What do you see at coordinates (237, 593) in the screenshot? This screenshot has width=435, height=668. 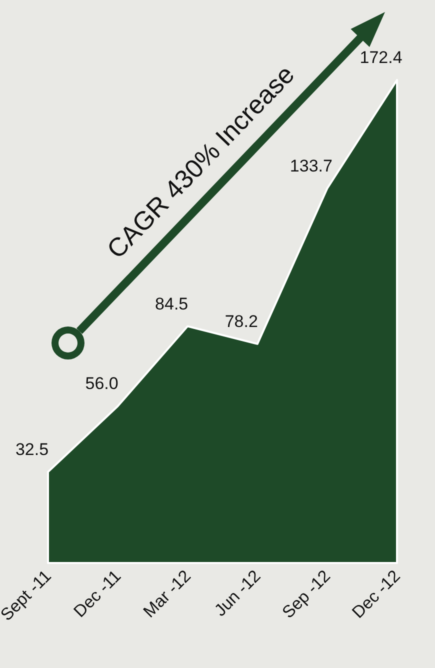 I see `x-tick-label: Jun -12` at bounding box center [237, 593].